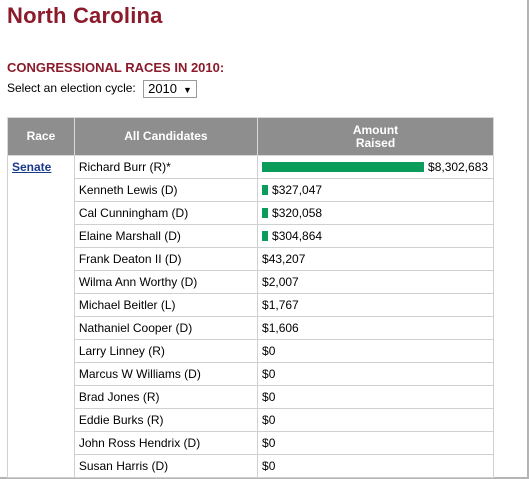 The height and width of the screenshot is (479, 529). I want to click on table-row: Larry Linney (R) $0, so click(251, 351).